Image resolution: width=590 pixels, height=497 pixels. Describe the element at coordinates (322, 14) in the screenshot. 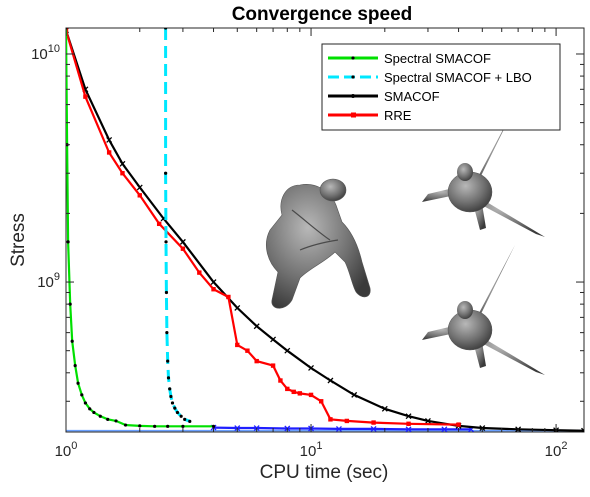

I see `chart-title: Convergence speed` at that location.